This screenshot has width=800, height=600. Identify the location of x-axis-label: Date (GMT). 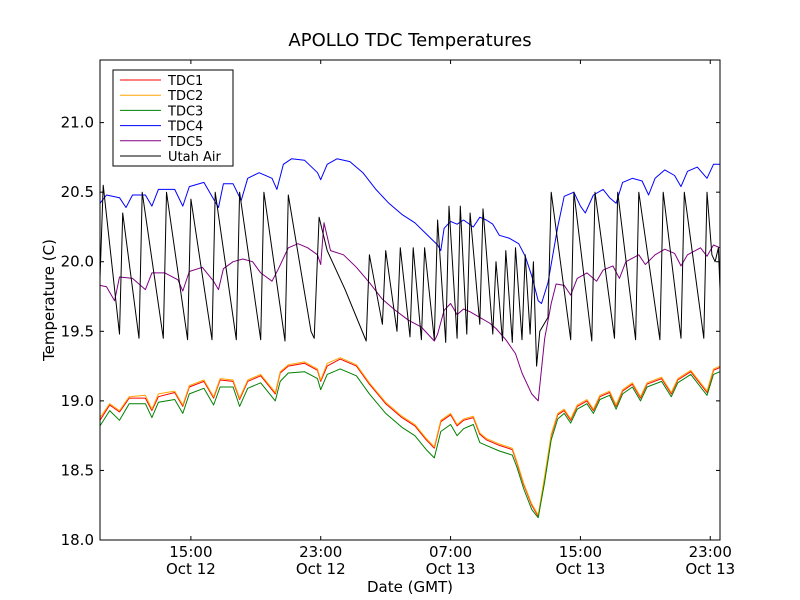
(410, 587).